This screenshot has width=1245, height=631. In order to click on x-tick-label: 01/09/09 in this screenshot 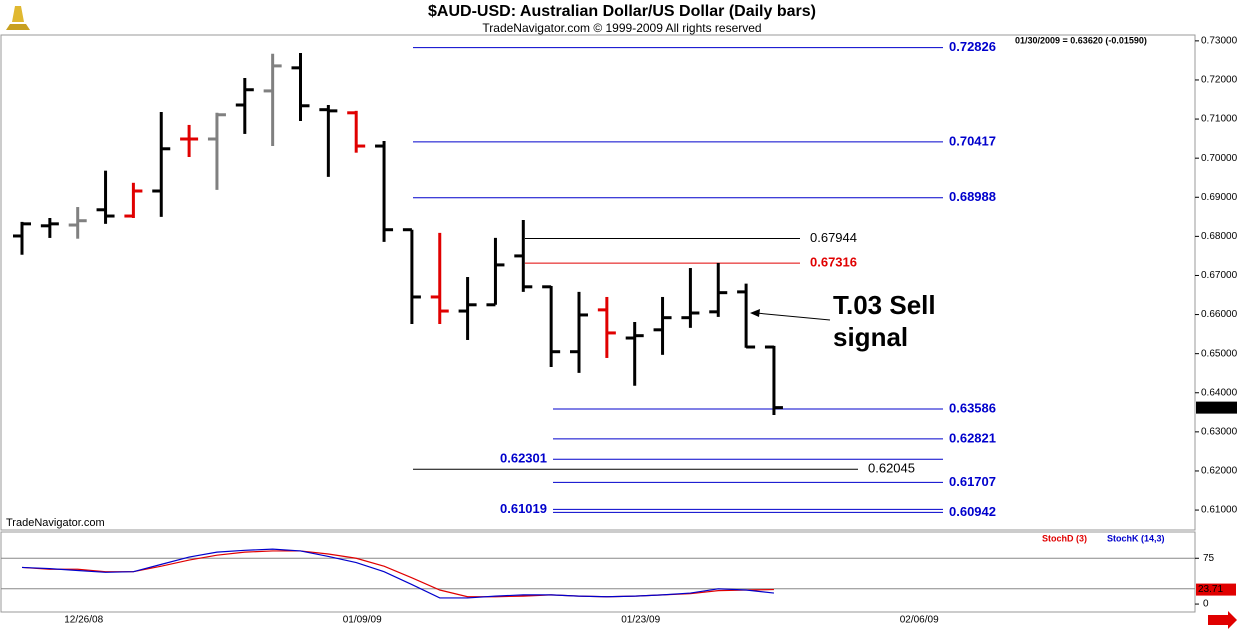, I will do `click(362, 620)`.